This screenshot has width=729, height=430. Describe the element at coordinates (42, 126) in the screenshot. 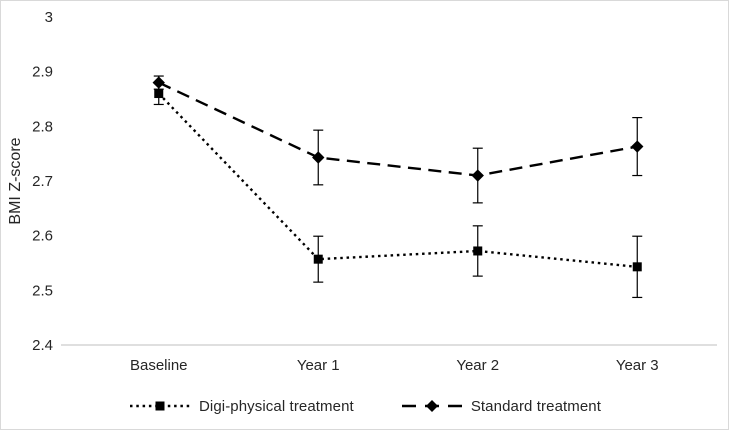

I see `y-tick-label: 2.8` at that location.